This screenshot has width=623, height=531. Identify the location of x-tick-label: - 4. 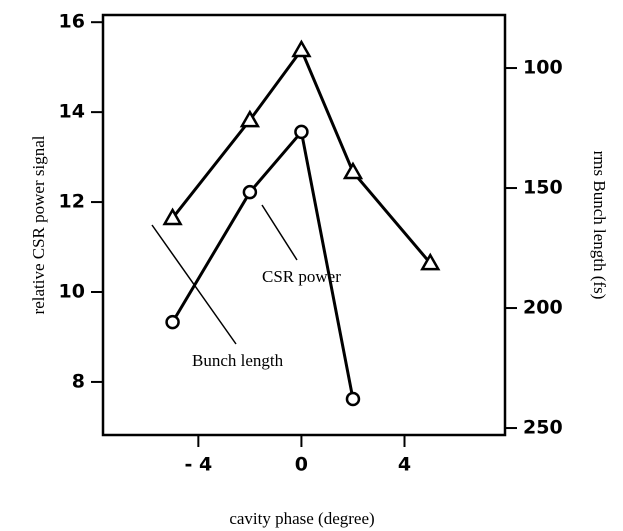
(198, 465).